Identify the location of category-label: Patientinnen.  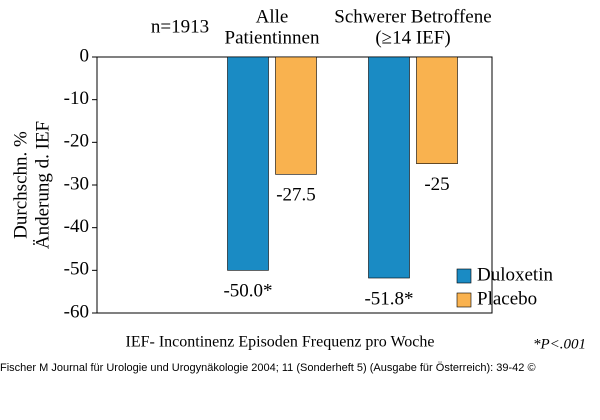
(272, 37).